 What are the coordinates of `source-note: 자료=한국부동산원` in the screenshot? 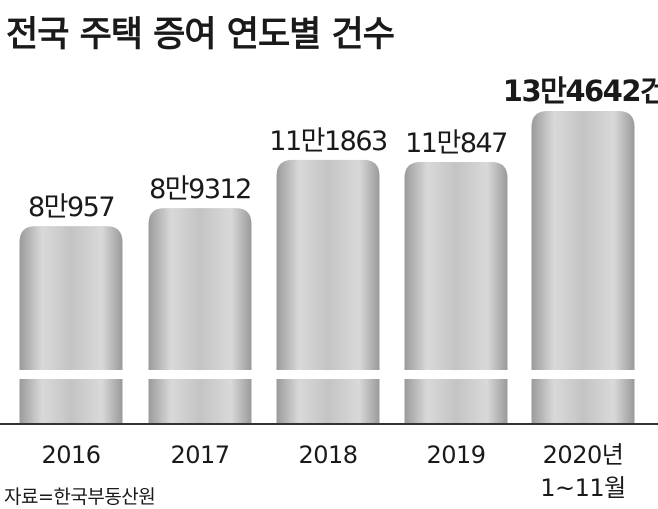 It's located at (80, 497).